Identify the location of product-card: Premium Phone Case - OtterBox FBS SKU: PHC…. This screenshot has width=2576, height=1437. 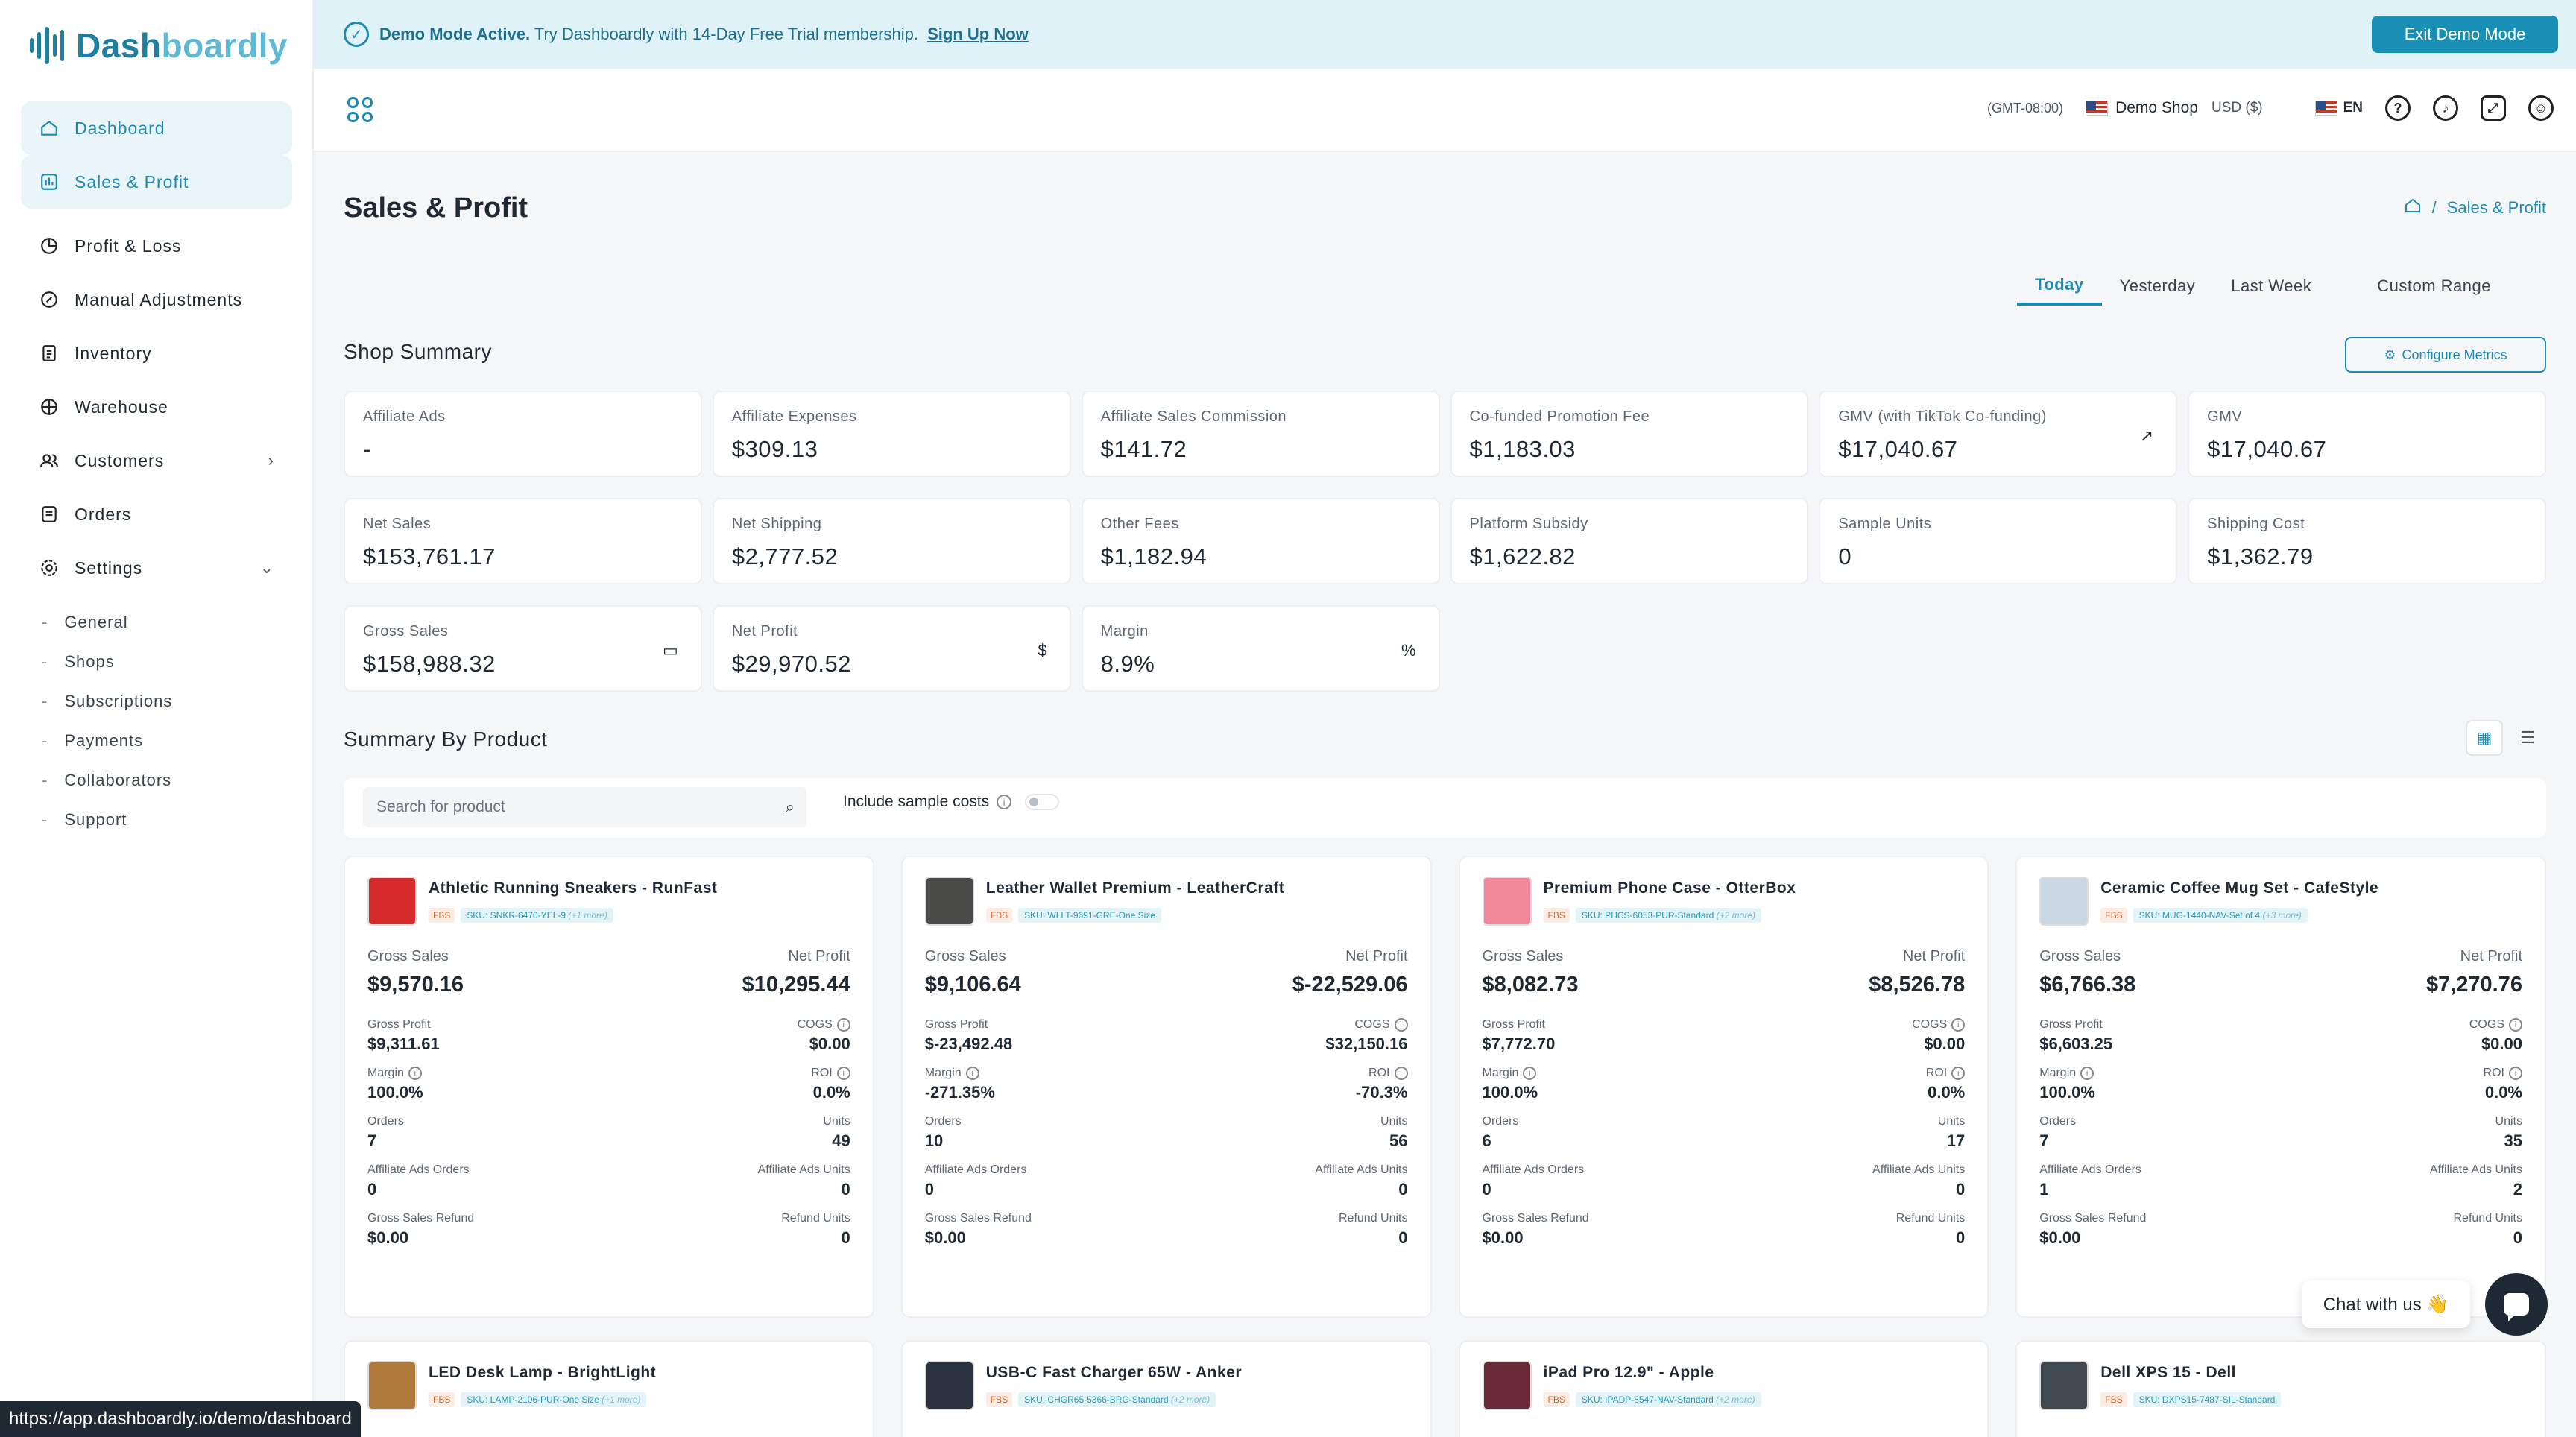
(1723, 1087).